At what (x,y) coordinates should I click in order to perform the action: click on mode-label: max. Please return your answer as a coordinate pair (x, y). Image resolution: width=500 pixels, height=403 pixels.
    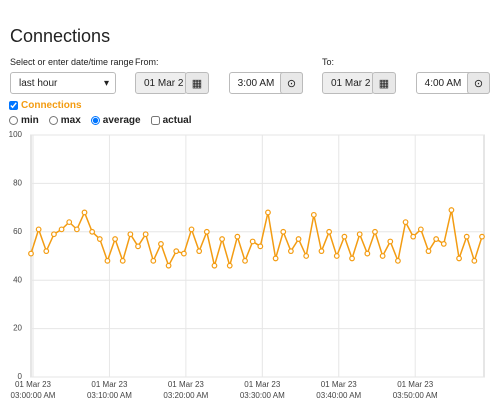
    Looking at the image, I should click on (70, 120).